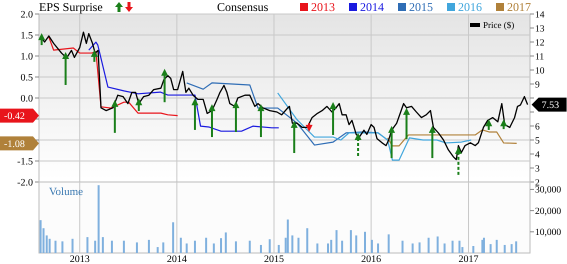  I want to click on y2-tick-label: 3, so click(537, 169).